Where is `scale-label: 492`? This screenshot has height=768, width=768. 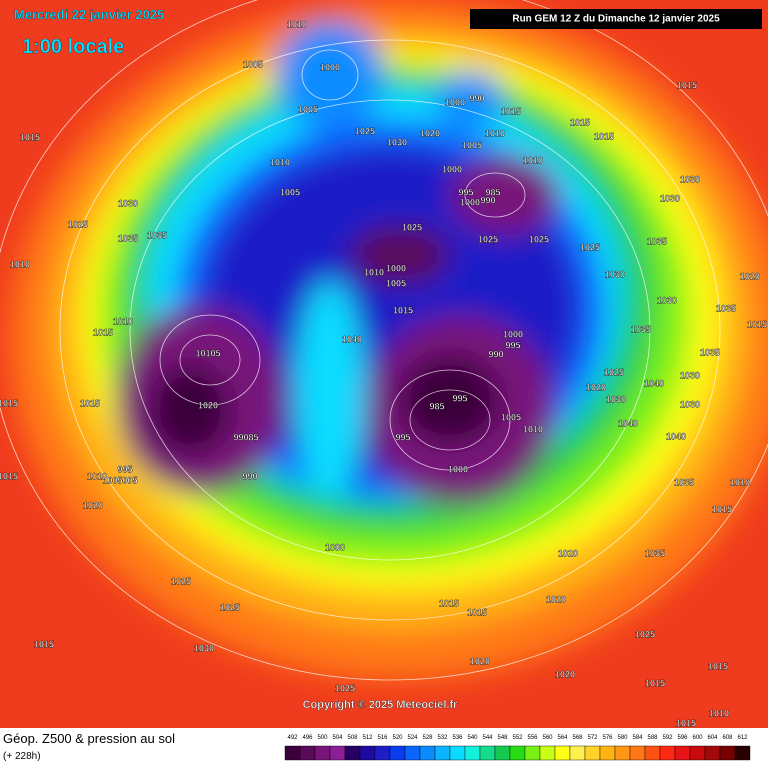 scale-label: 492 is located at coordinates (292, 738).